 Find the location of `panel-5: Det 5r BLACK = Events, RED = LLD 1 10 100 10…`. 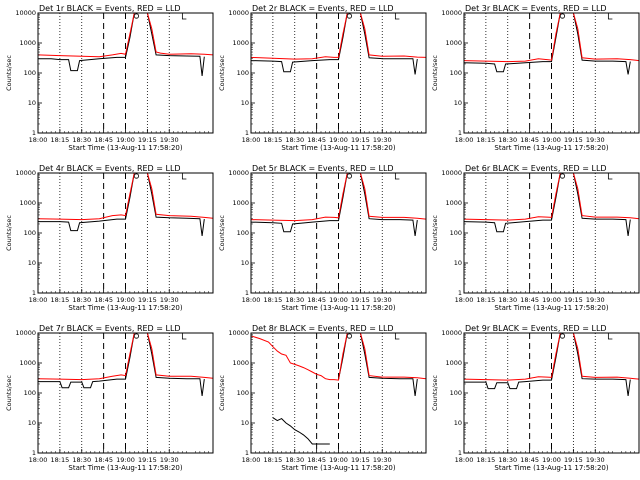

panel-5: Det 5r BLACK = Events, RED = LLD 1 10 100 10… is located at coordinates (322, 238).